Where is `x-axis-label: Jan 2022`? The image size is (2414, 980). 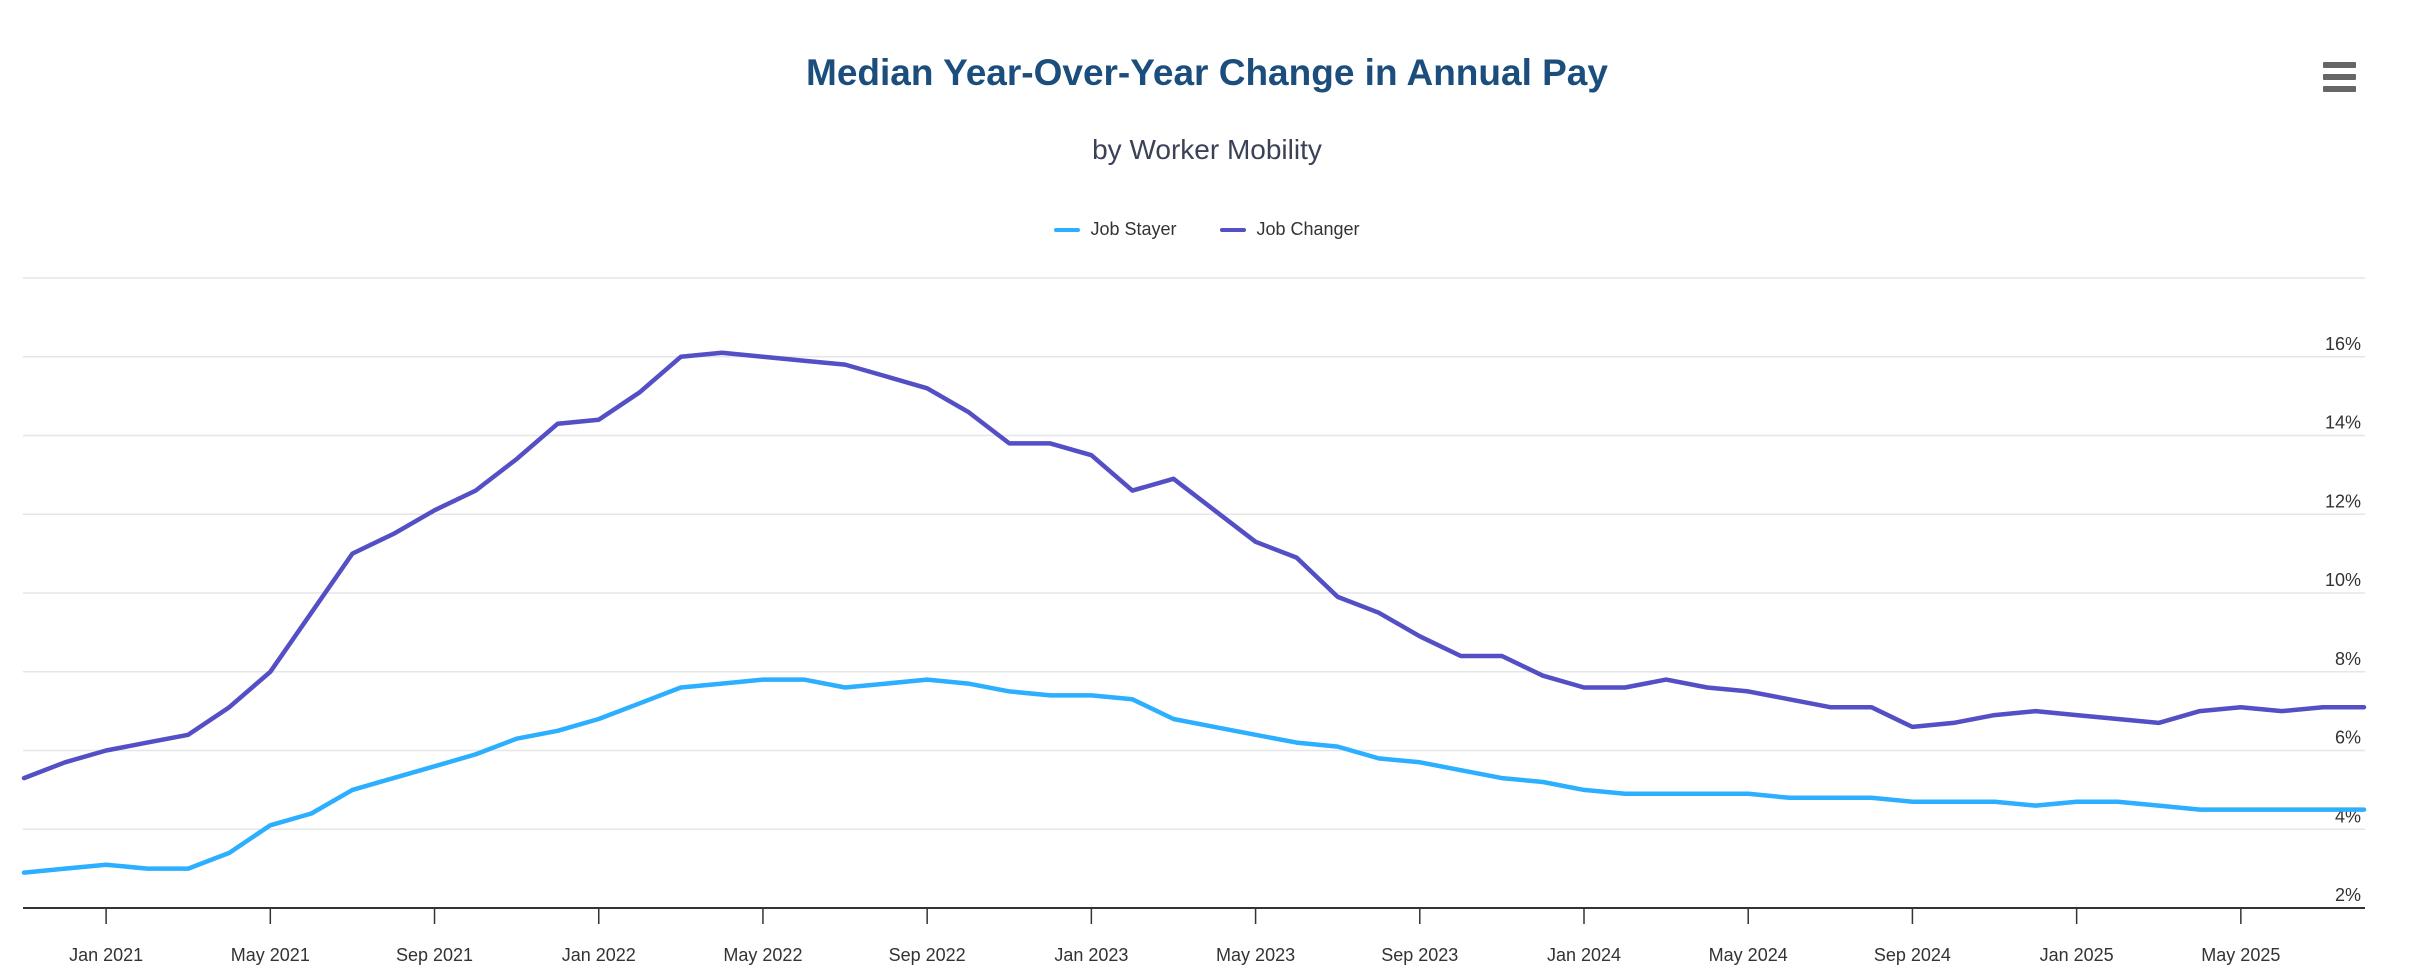 x-axis-label: Jan 2022 is located at coordinates (599, 955).